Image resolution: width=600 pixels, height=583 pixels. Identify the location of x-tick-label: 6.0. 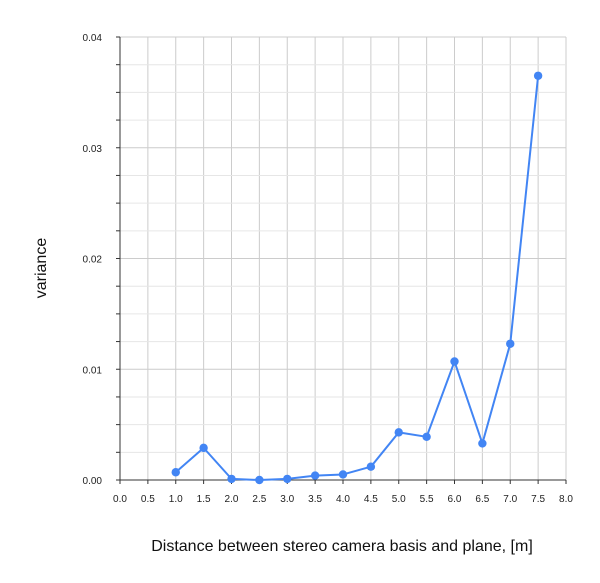
(455, 499).